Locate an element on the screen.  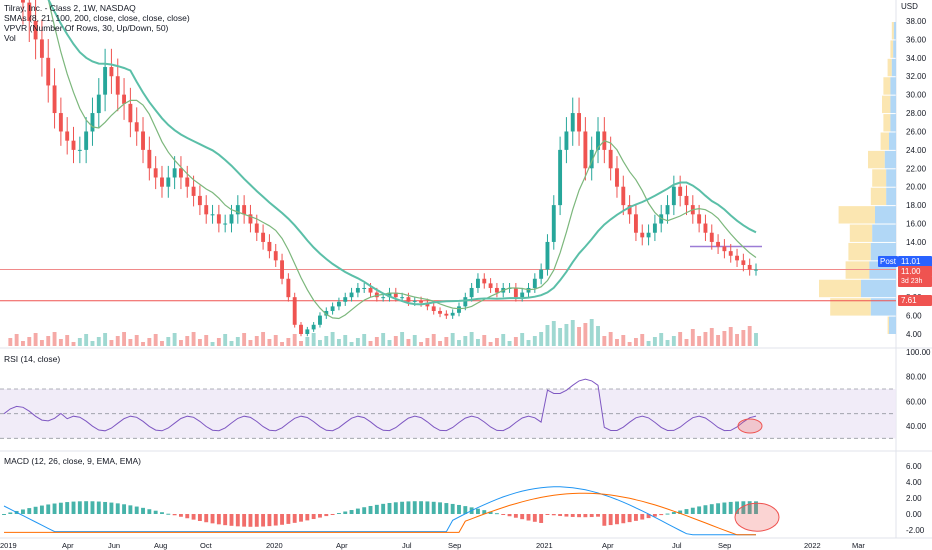
symbol-title: Tilray, Inc. - Class 2, 1W, NASDAQ is located at coordinates (70, 8).